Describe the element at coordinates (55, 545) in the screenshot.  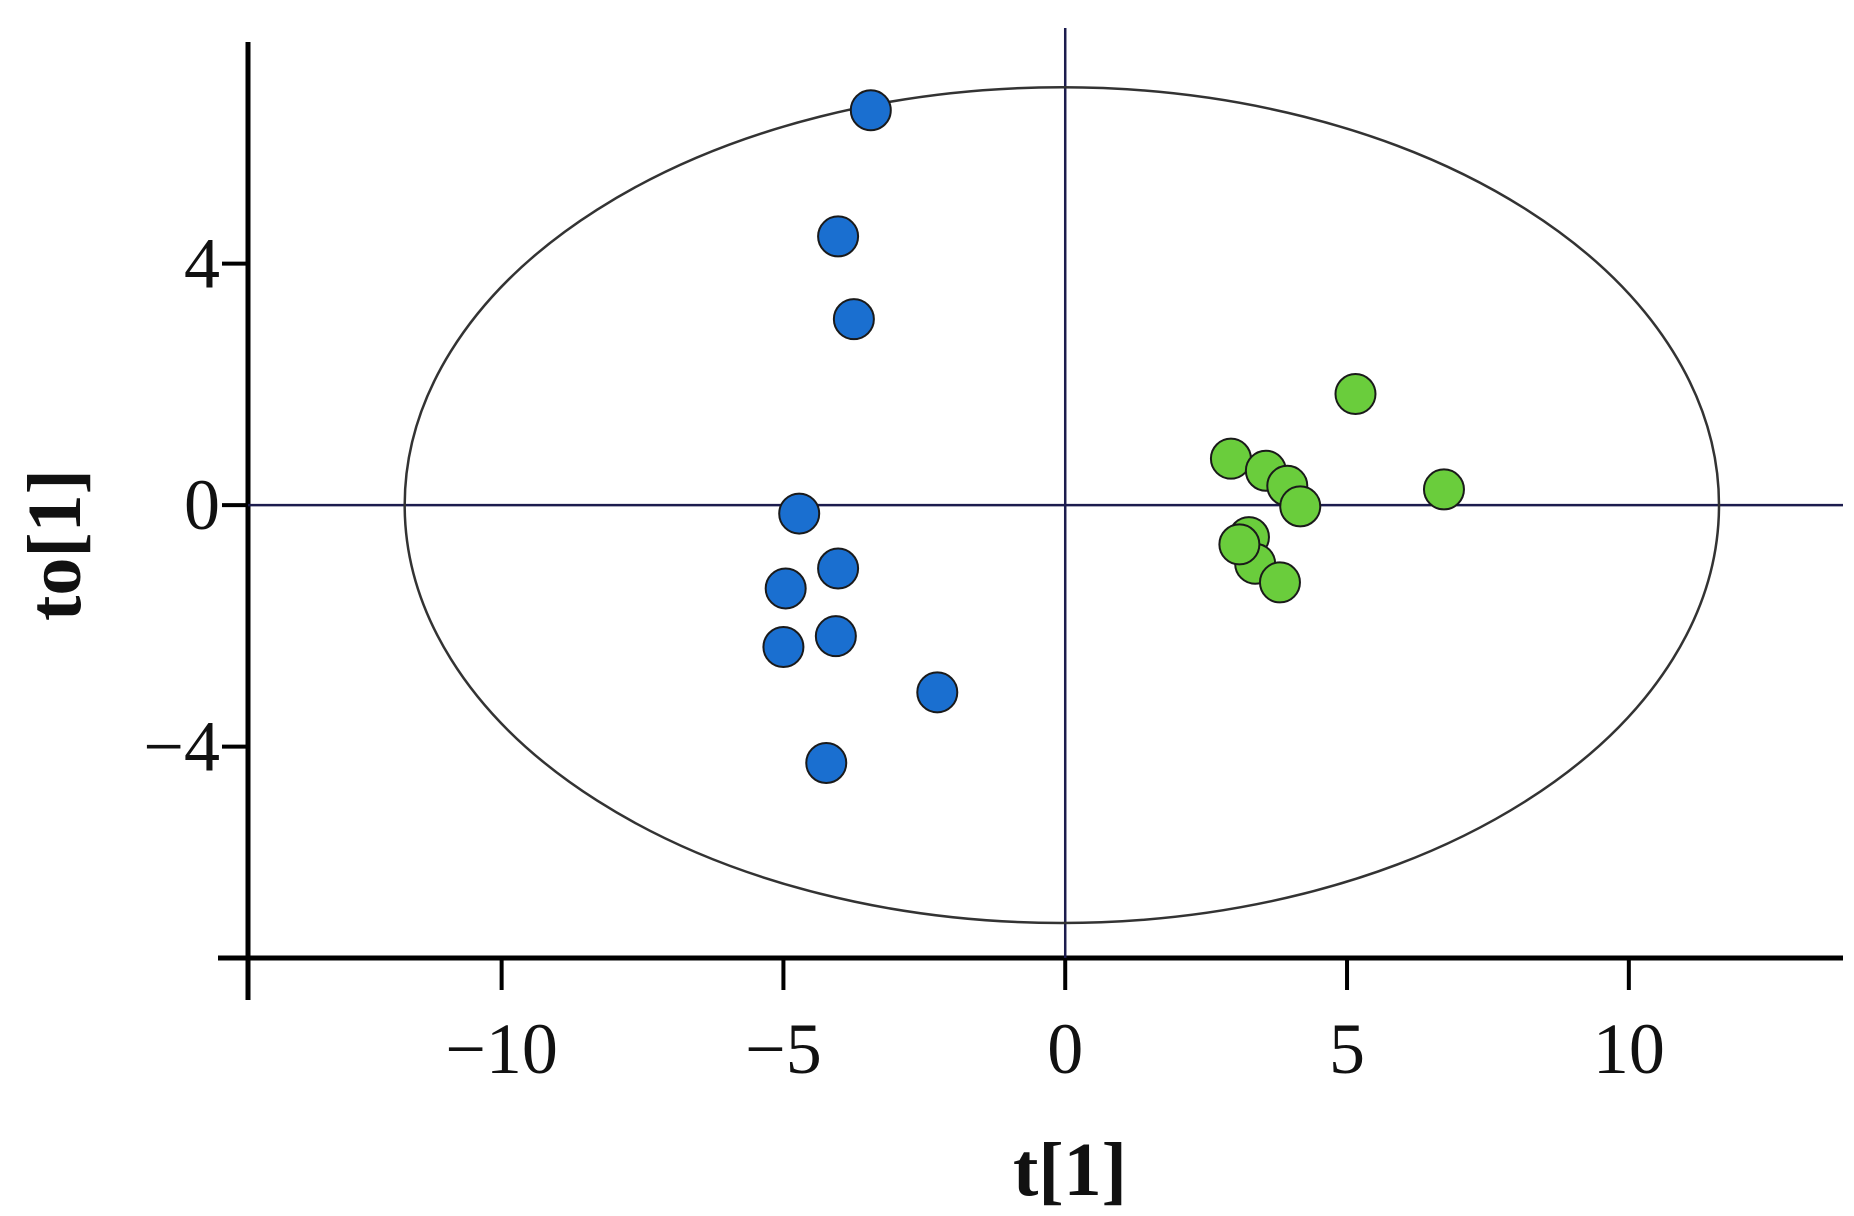
I see `y-axis-title: to[1]` at that location.